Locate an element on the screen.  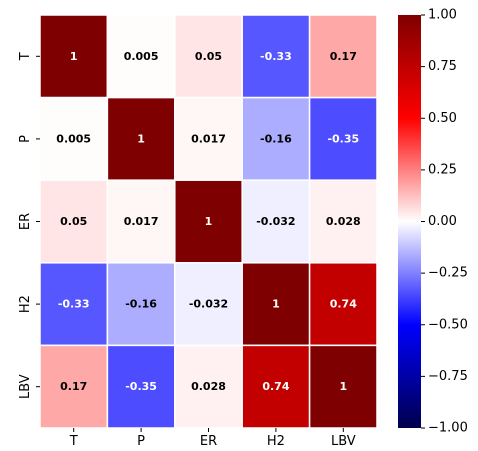
heatmap-cell-ER-P is located at coordinates (141, 221).